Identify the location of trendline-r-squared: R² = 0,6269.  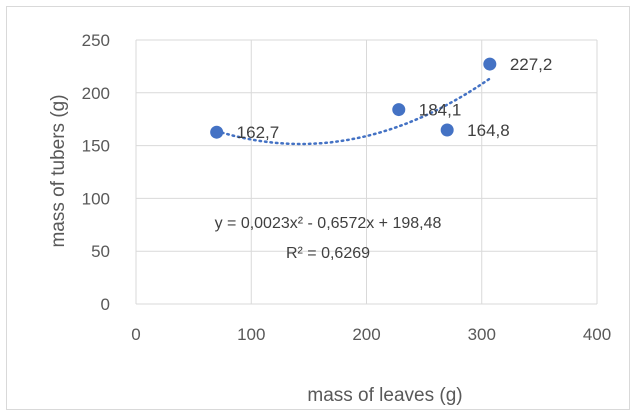
(328, 253).